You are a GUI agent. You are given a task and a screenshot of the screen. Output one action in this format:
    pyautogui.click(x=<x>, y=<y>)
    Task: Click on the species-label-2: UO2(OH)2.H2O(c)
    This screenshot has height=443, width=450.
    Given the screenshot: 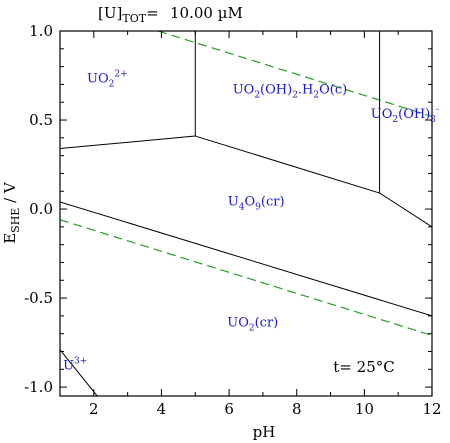 What is the action you would take?
    pyautogui.click(x=290, y=91)
    